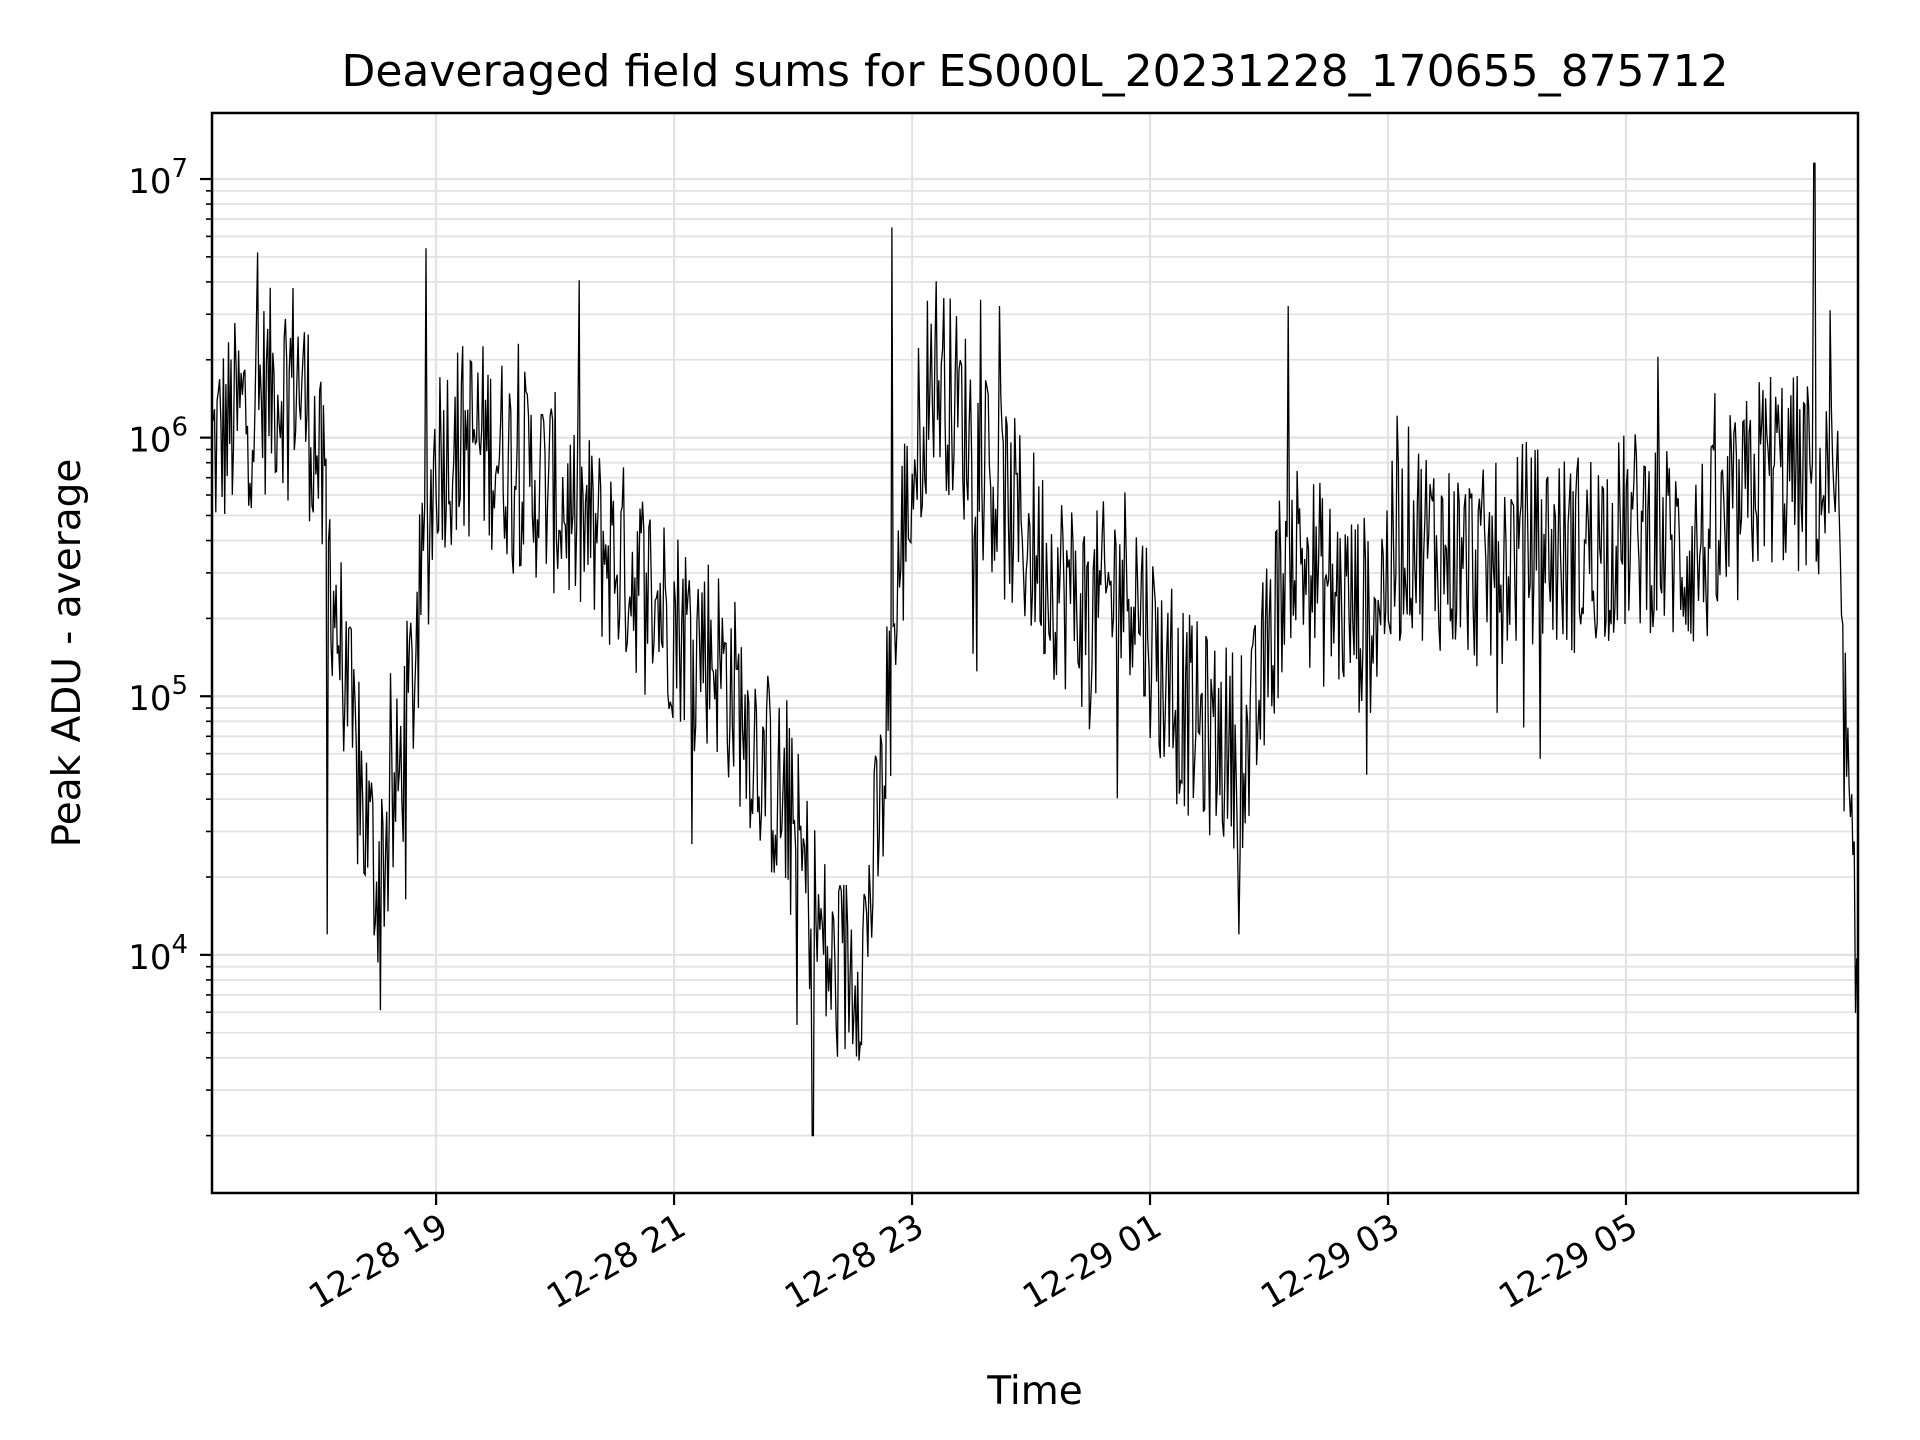 The width and height of the screenshot is (1920, 1440). What do you see at coordinates (158, 437) in the screenshot?
I see `y-tick-label: 10⁶` at bounding box center [158, 437].